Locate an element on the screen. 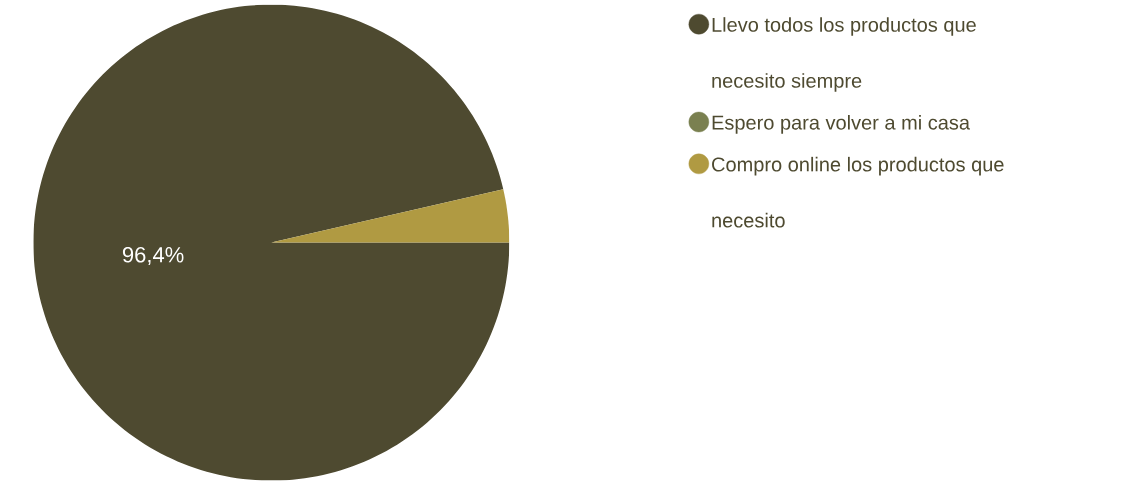  category-label: Llevo todos los productos que necesito siempre is located at coordinates (844, 54).